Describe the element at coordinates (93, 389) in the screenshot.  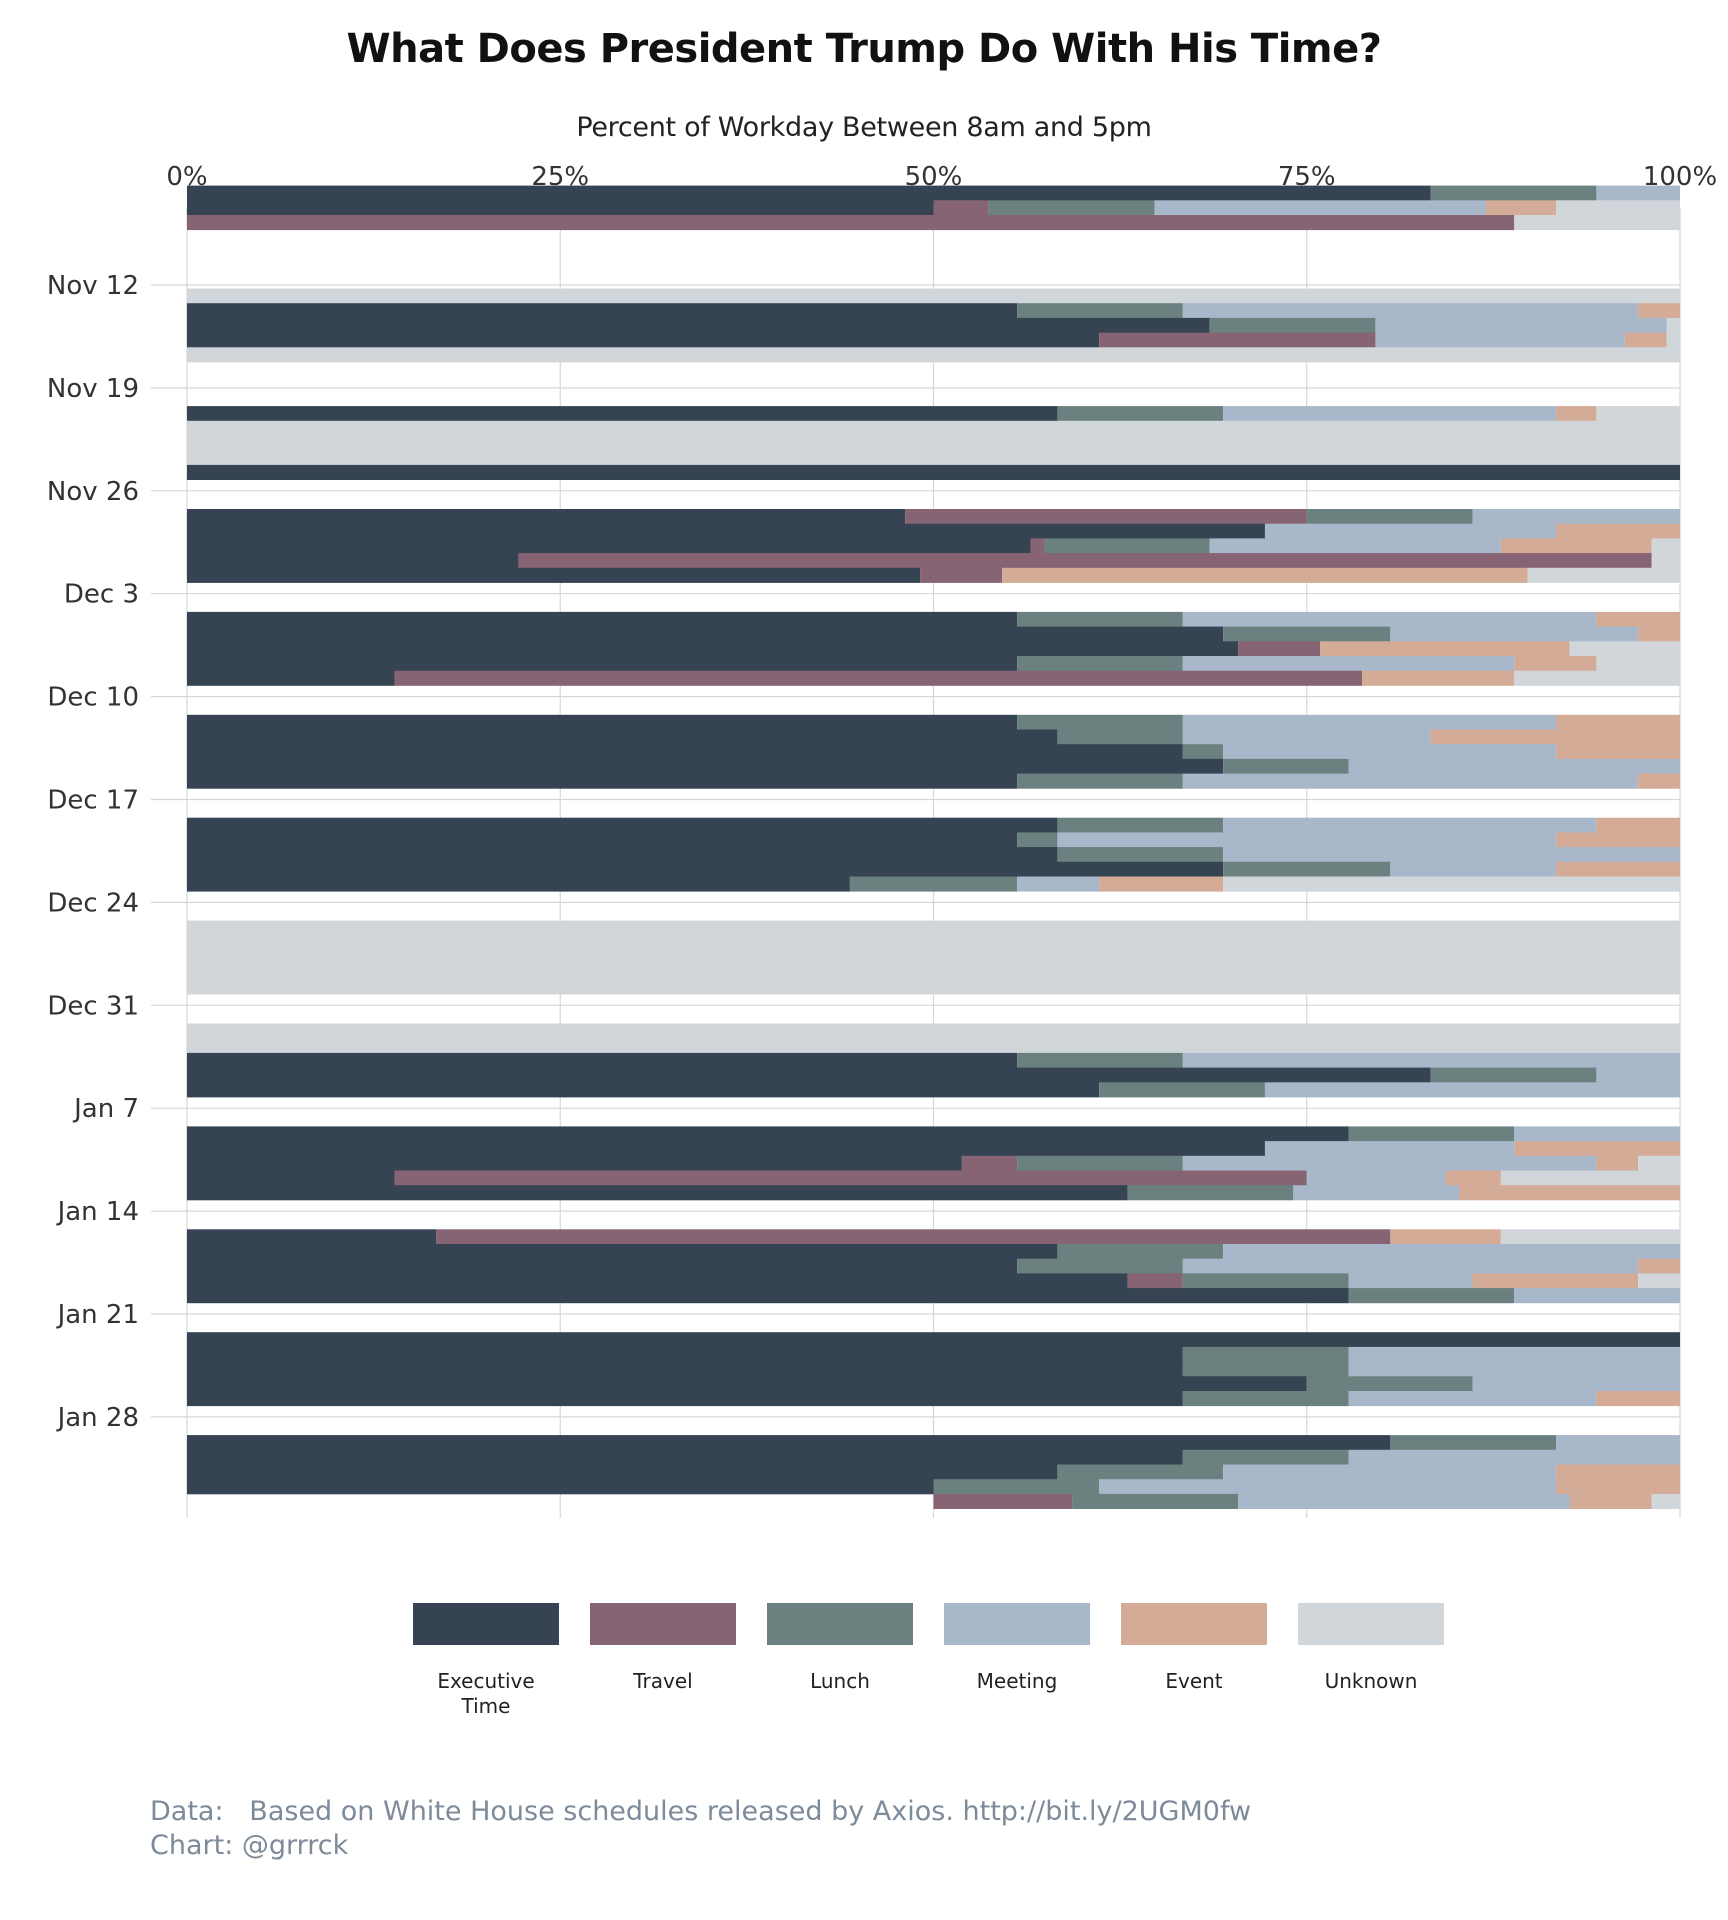
I see `y-tick-label: Nov 19` at that location.